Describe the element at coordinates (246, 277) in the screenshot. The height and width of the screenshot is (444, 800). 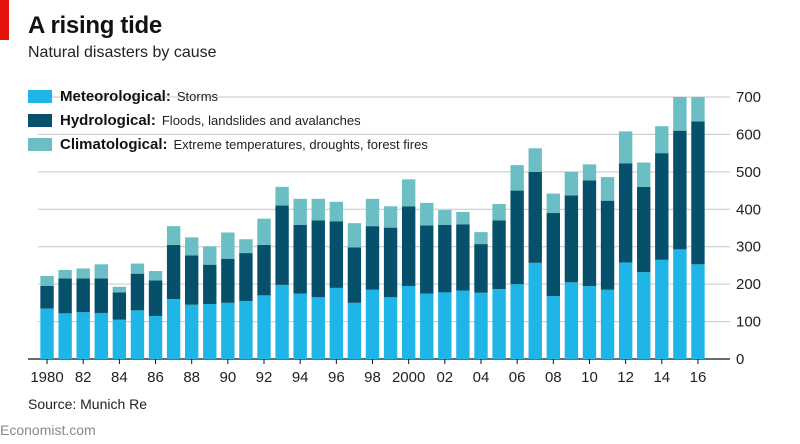
I see `bar-hydrological-1991` at that location.